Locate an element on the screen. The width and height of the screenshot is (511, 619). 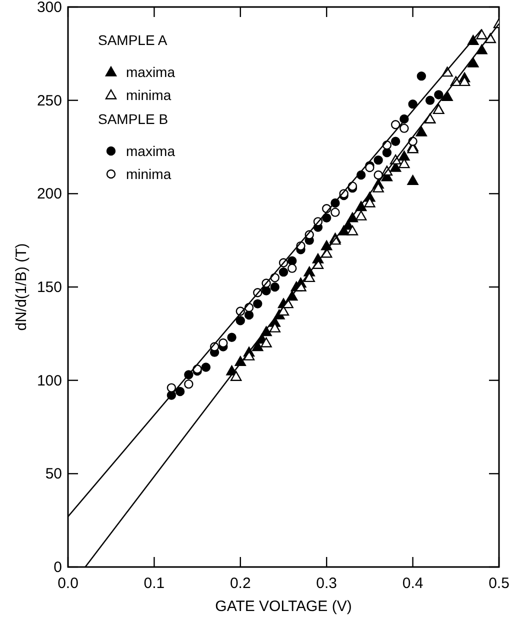
y-tick-label: 250 is located at coordinates (49, 101).